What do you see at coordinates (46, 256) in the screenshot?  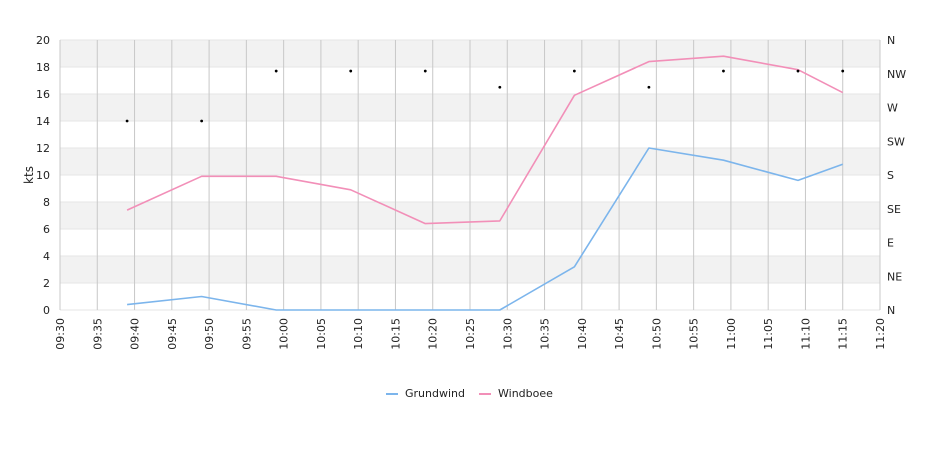 I see `y-tick-label: 4` at bounding box center [46, 256].